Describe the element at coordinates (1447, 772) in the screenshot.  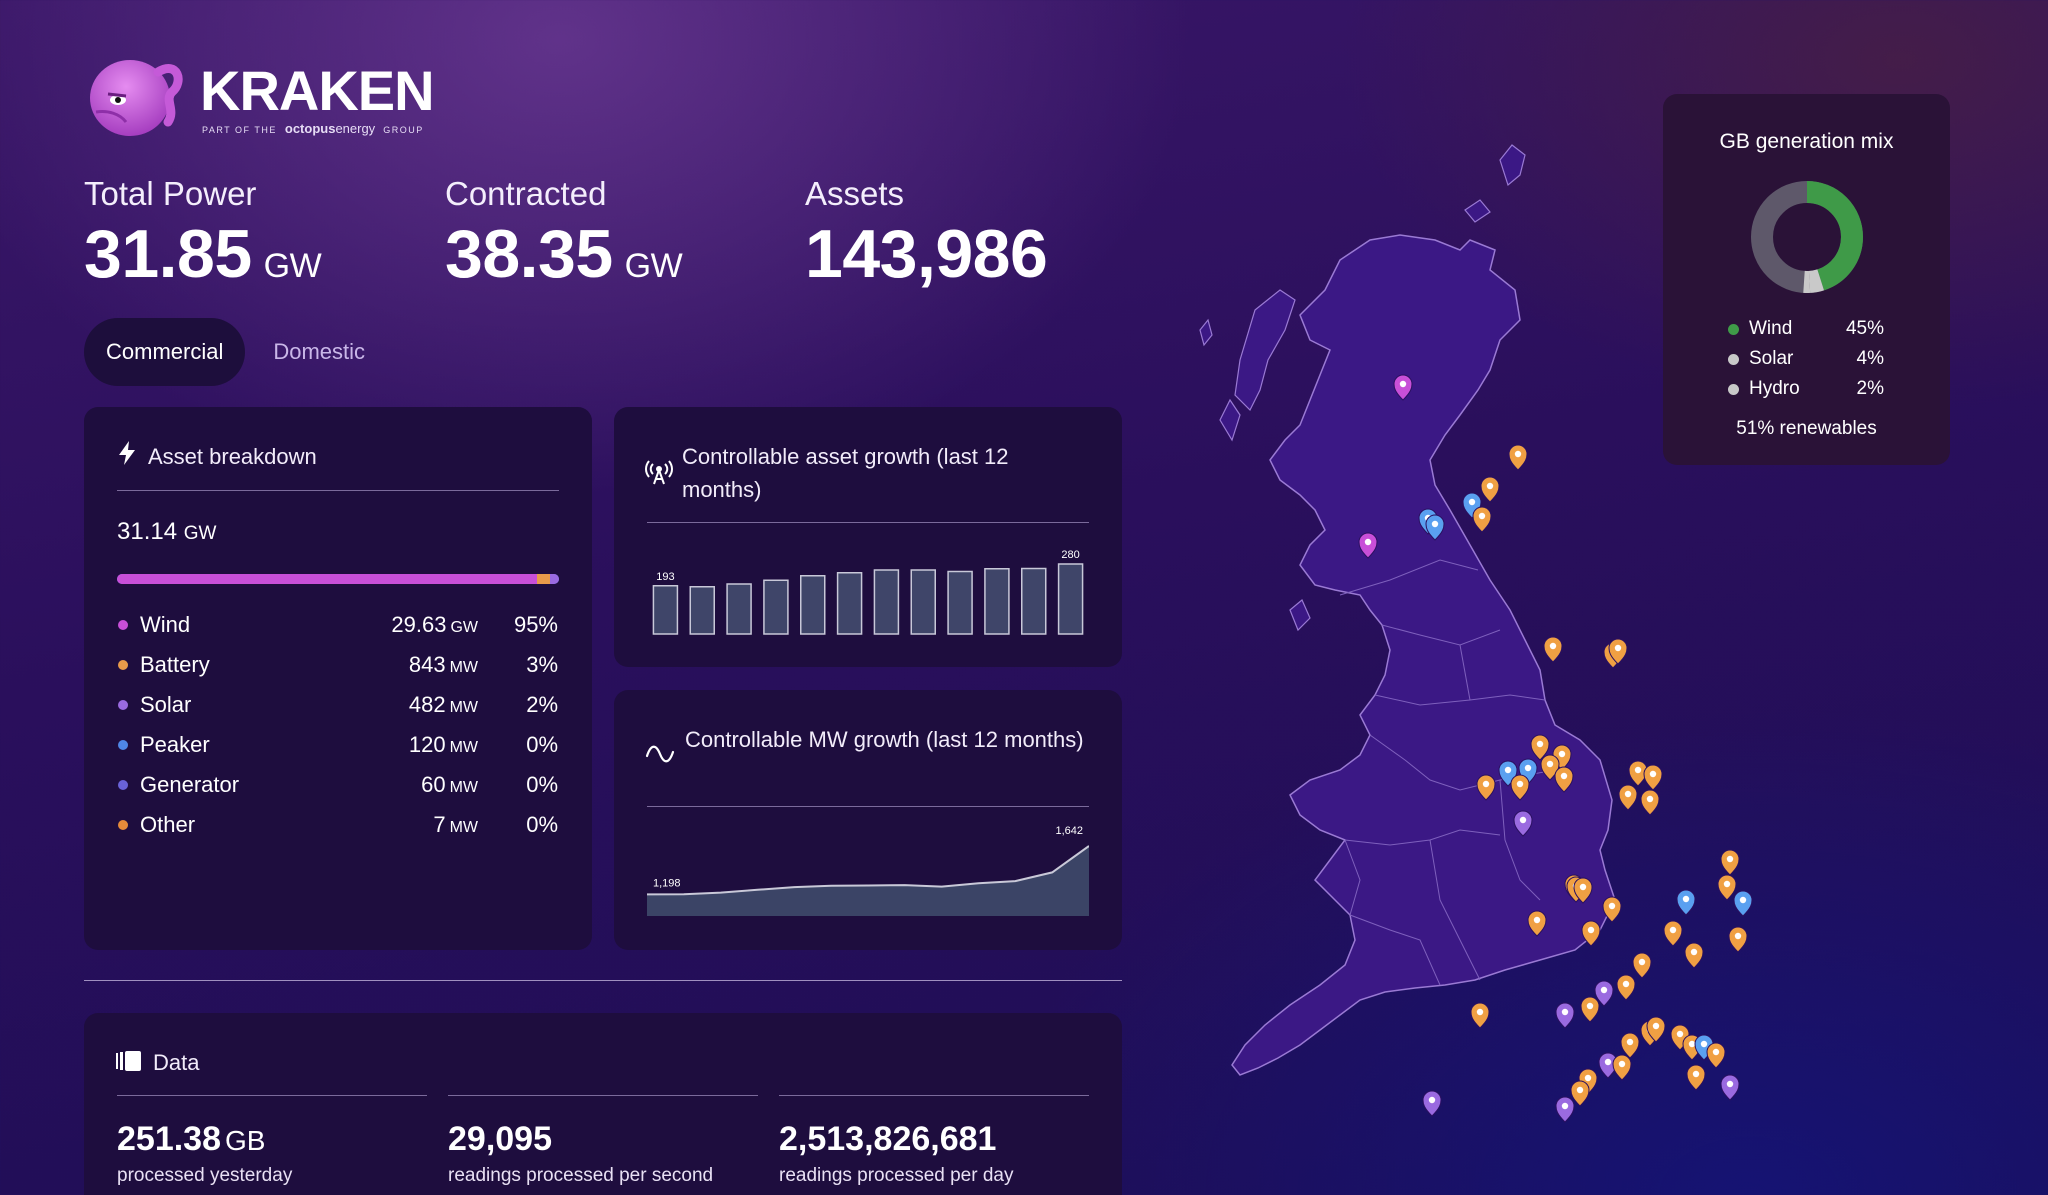
I see `region-borders` at that location.